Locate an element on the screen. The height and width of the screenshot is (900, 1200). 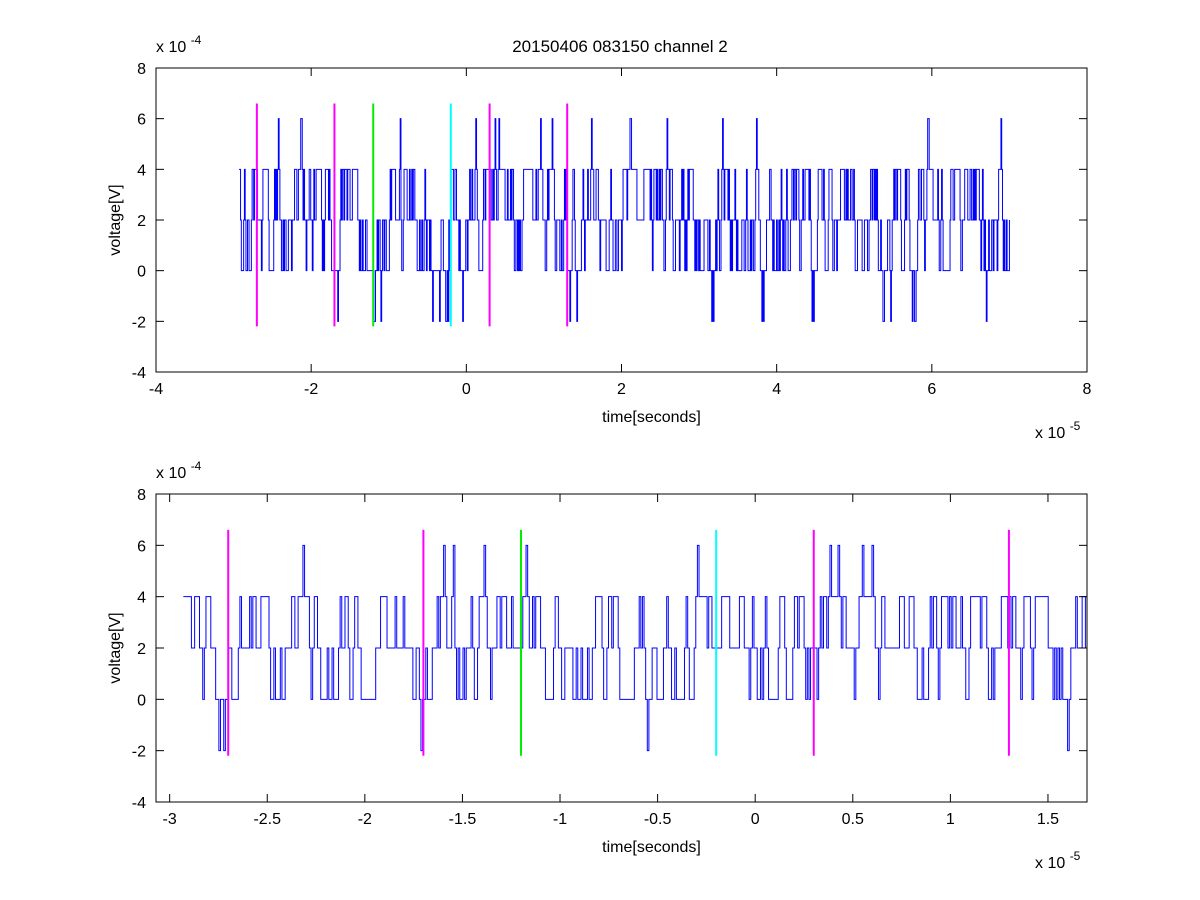
x-tick-label: 4 is located at coordinates (776, 389).